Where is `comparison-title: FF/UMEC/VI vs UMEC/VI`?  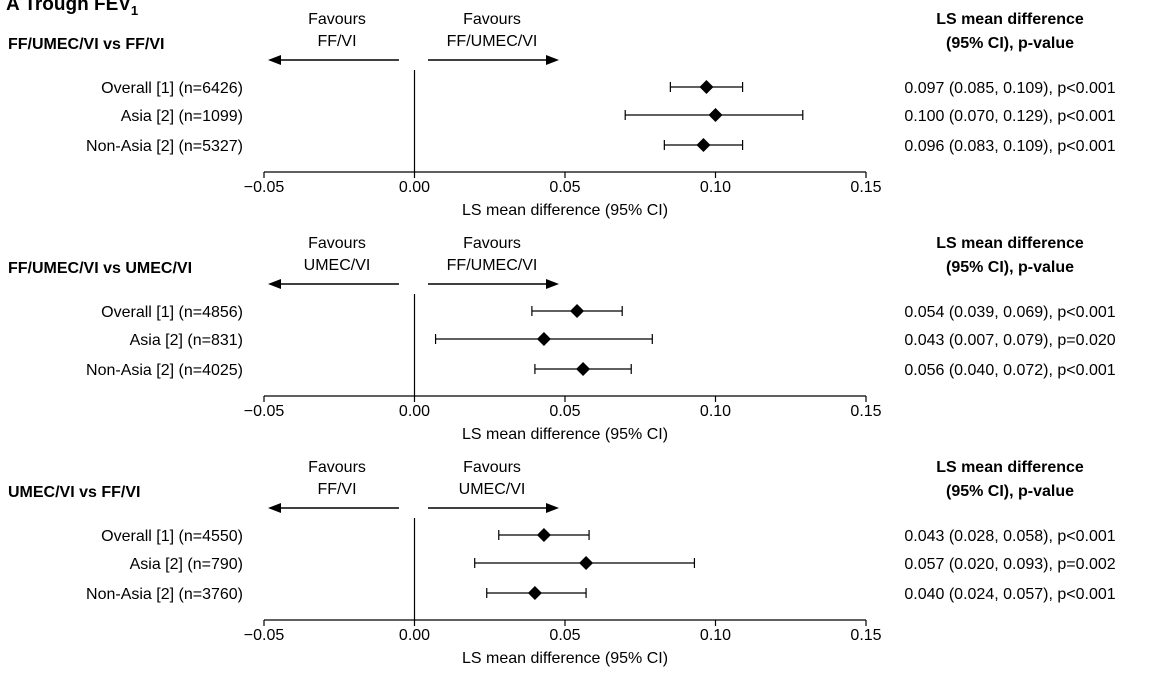
comparison-title: FF/UMEC/VI vs UMEC/VI is located at coordinates (100, 268).